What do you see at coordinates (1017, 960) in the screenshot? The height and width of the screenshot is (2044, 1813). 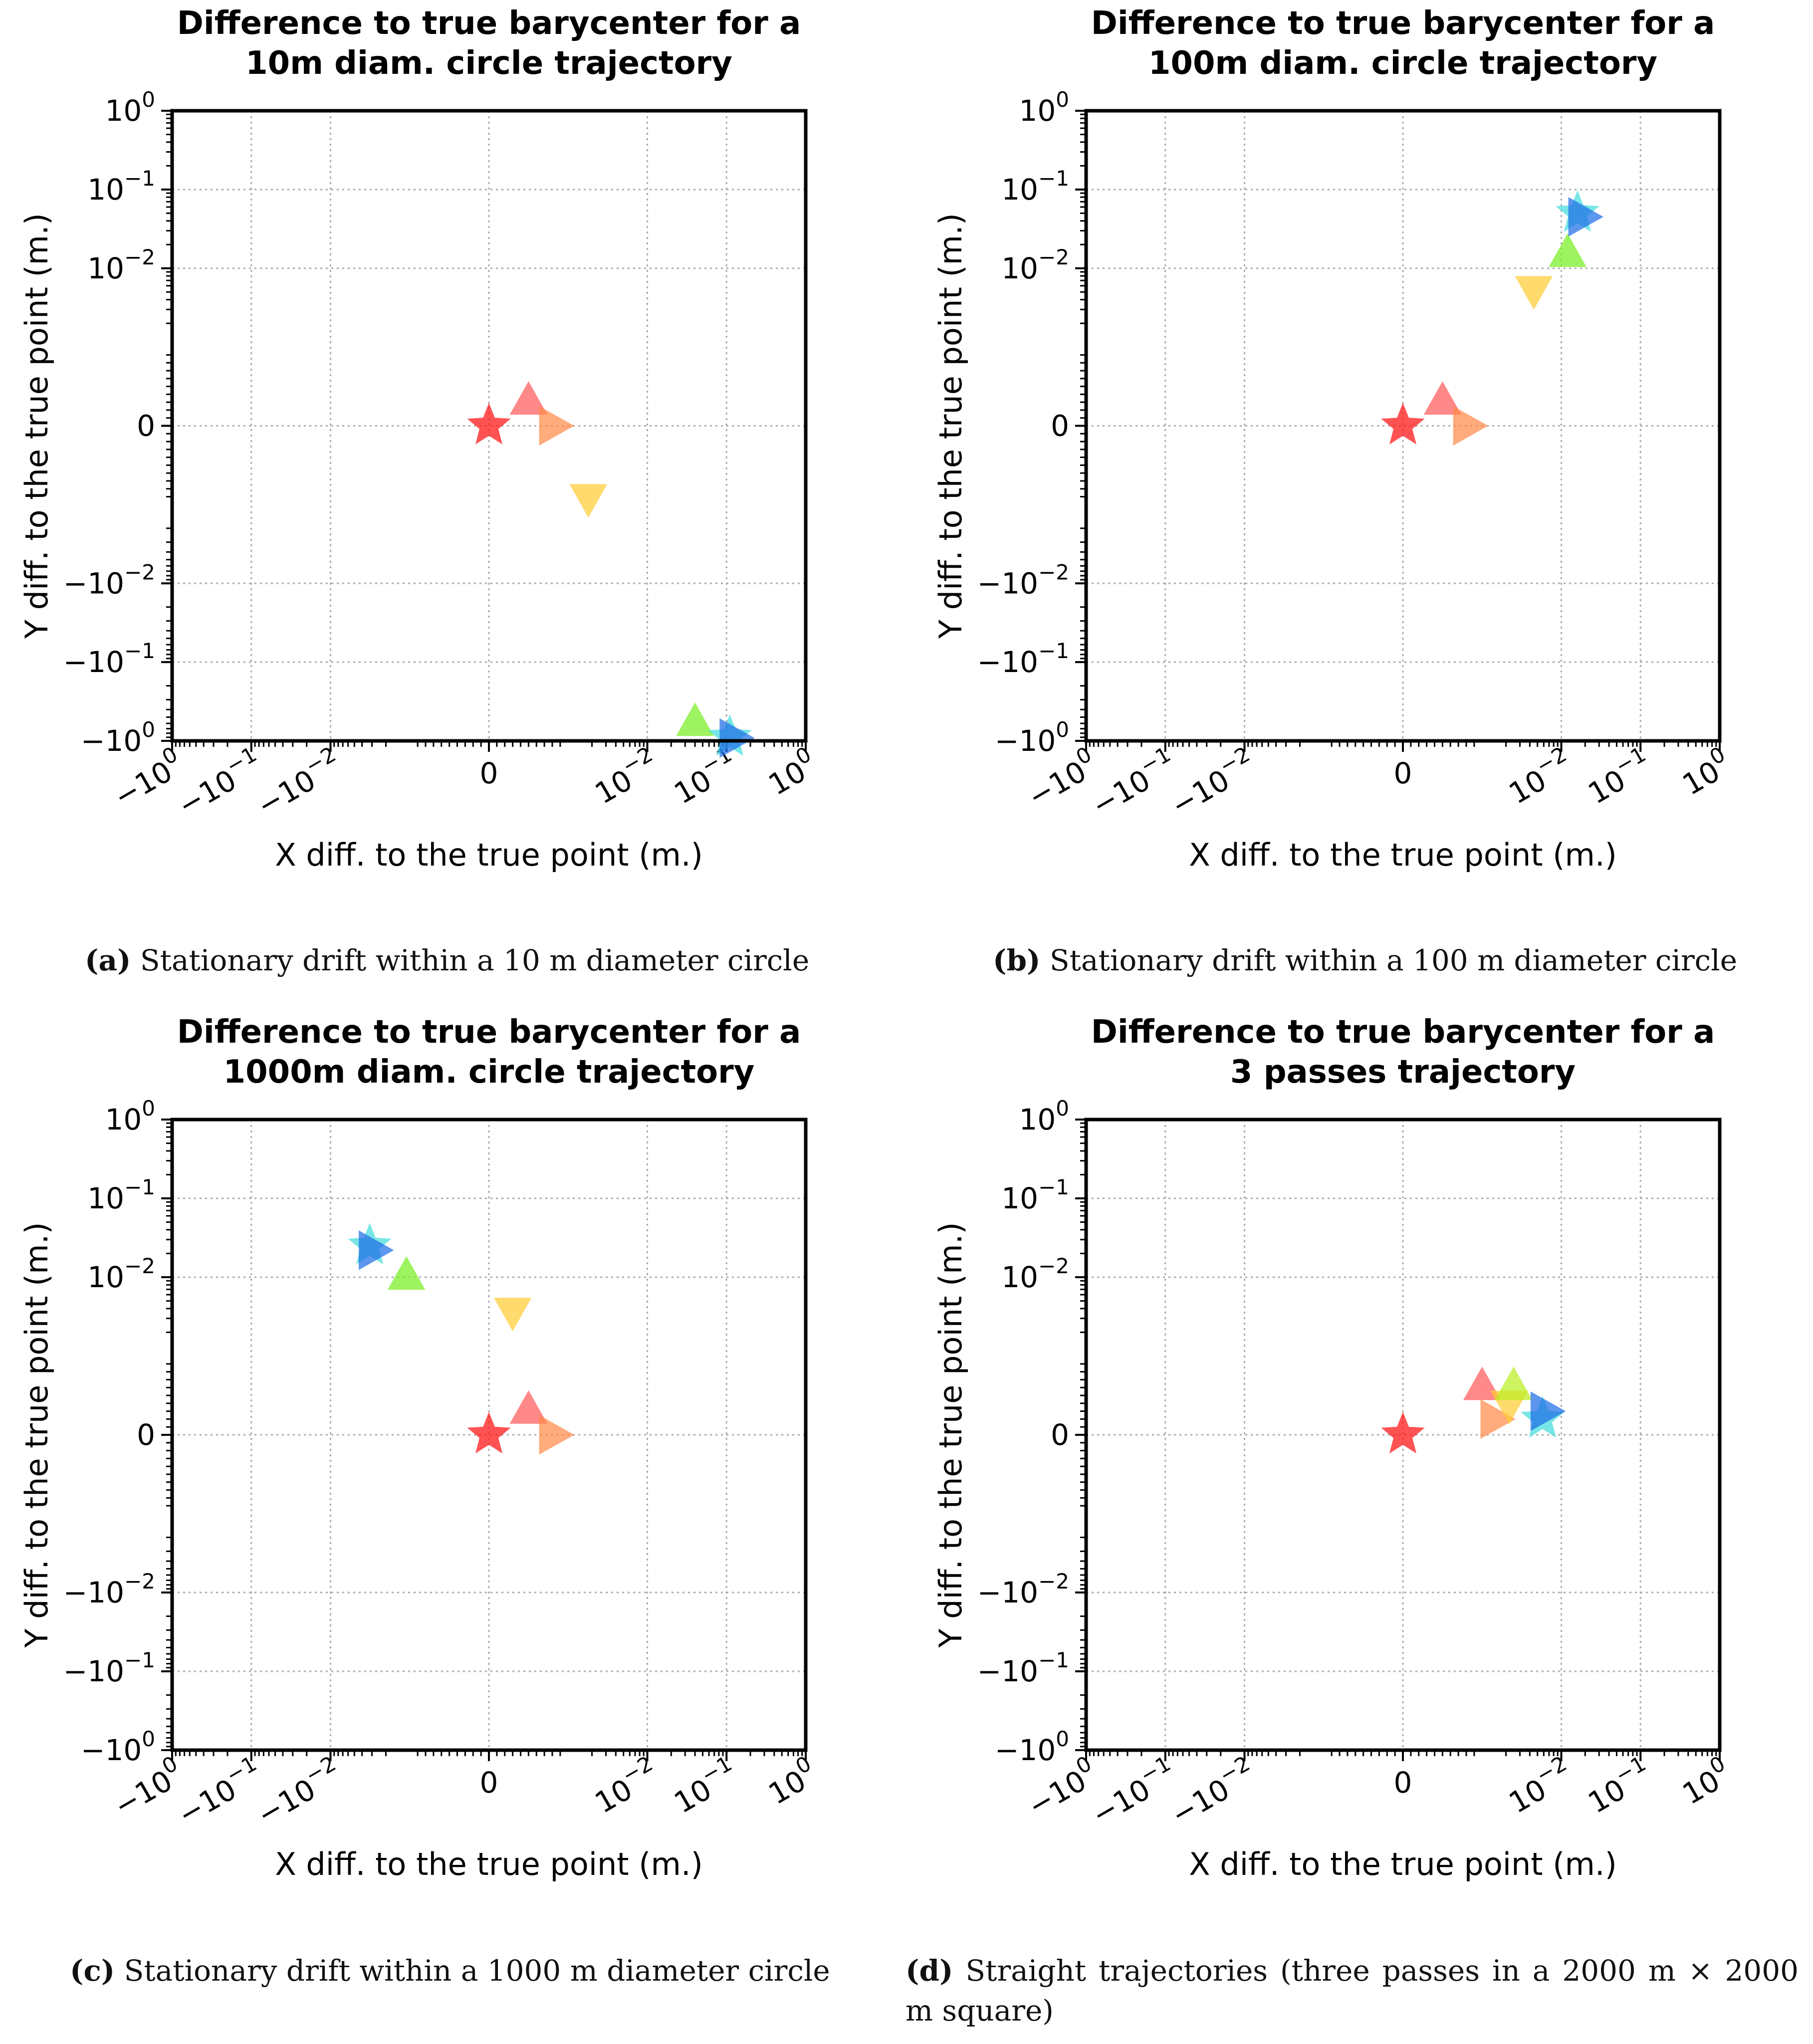 I see `caption-b-label: (b)` at bounding box center [1017, 960].